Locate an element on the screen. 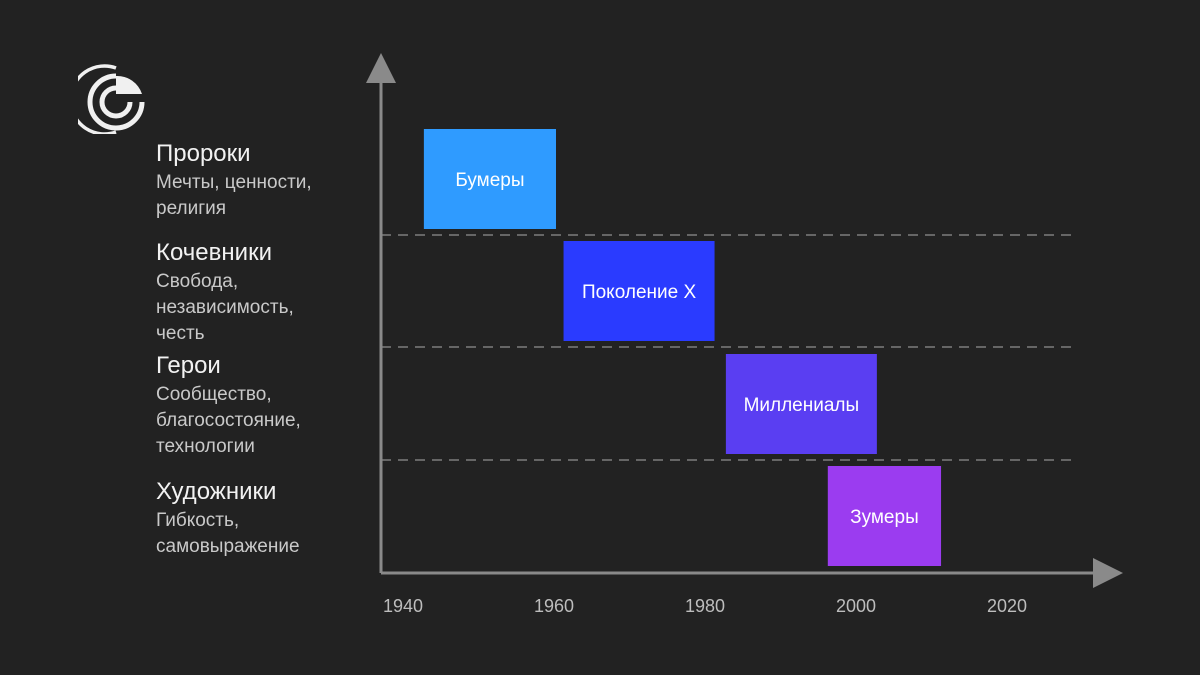 The height and width of the screenshot is (675, 1200). generation-bar-label: Зумеры is located at coordinates (884, 517).